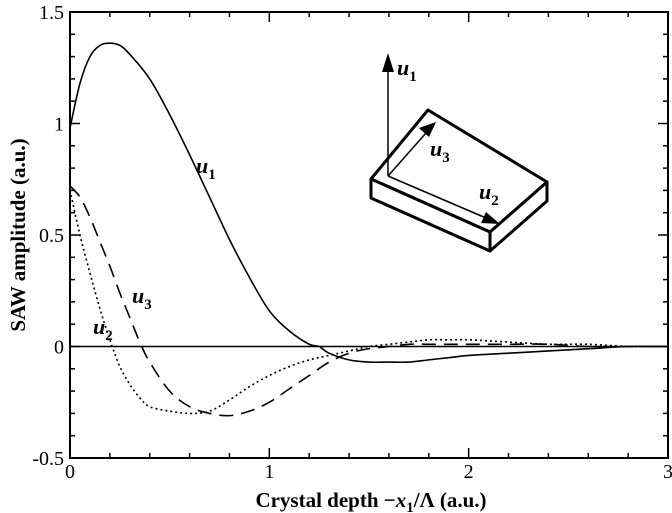 The width and height of the screenshot is (672, 513). I want to click on series-label-u1: u1, so click(206, 168).